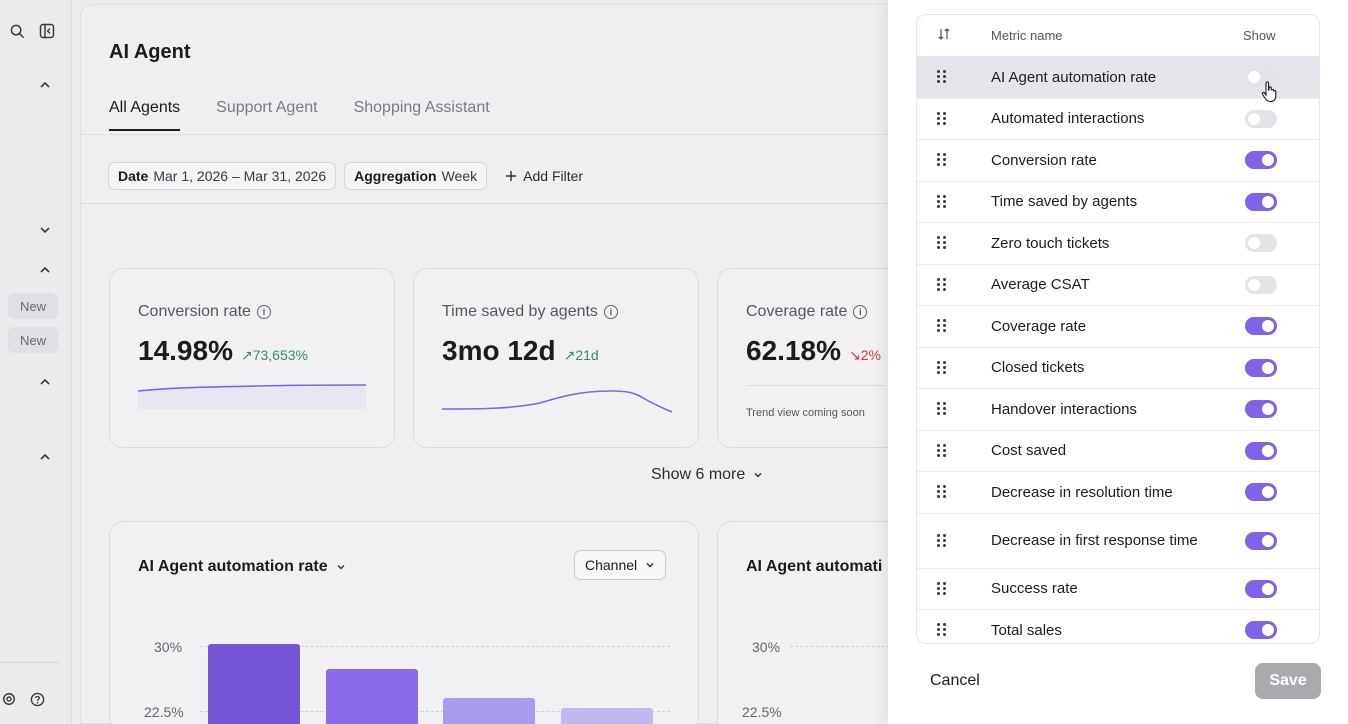 Image resolution: width=1348 pixels, height=724 pixels. I want to click on channel-dropdown-label: Channel, so click(611, 565).